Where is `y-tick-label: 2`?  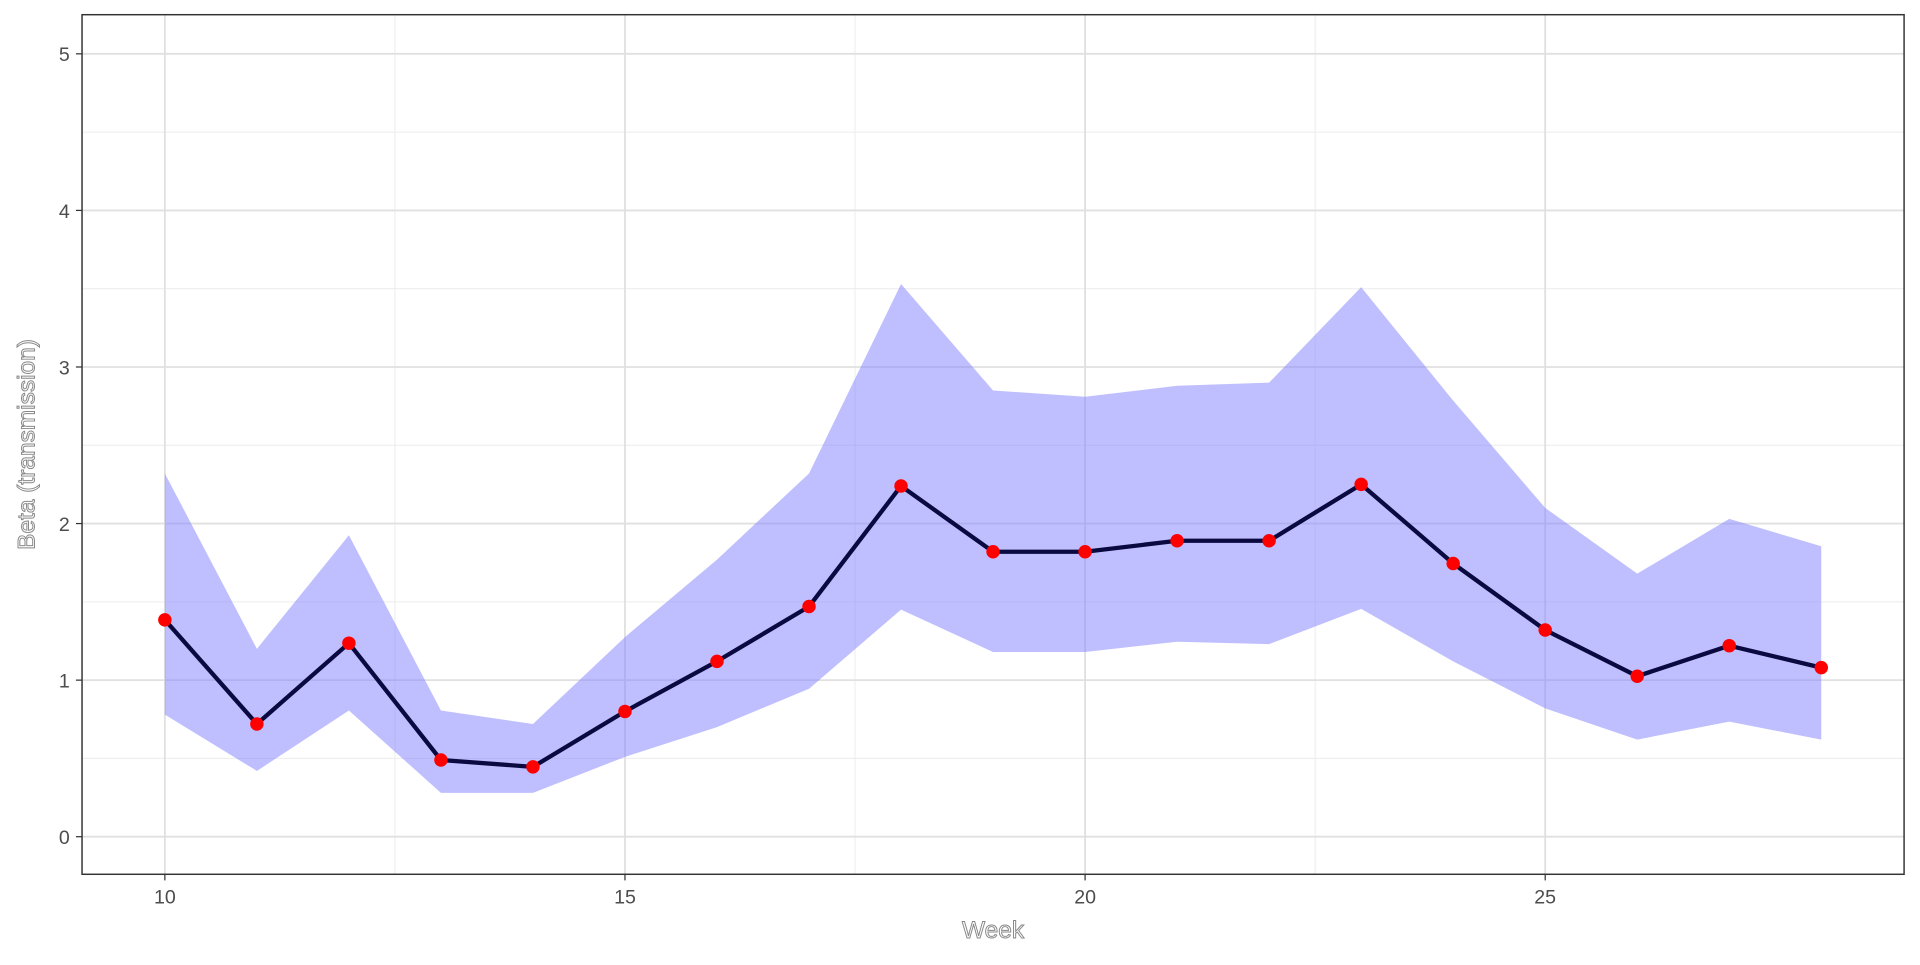
y-tick-label: 2 is located at coordinates (64, 525).